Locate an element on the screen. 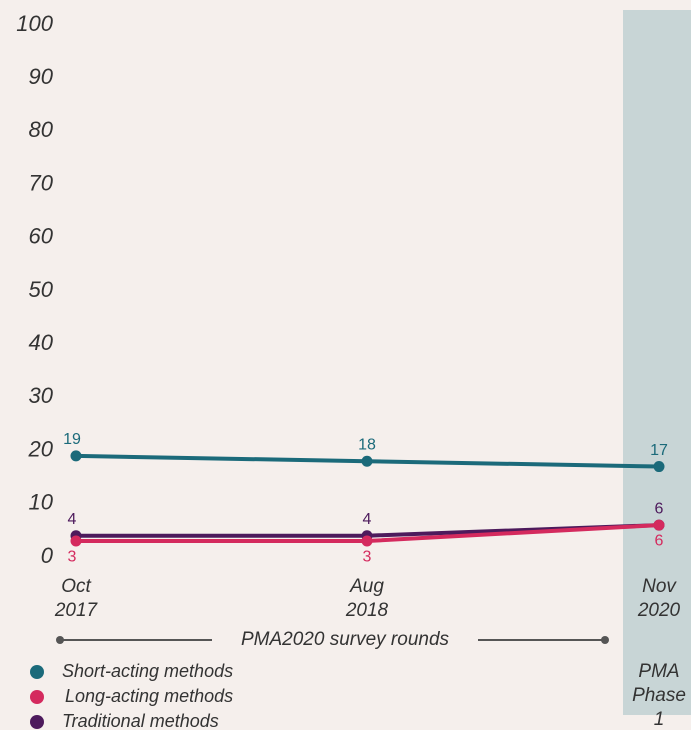 This screenshot has height=730, width=691. y-tick-label: 20 is located at coordinates (41, 448).